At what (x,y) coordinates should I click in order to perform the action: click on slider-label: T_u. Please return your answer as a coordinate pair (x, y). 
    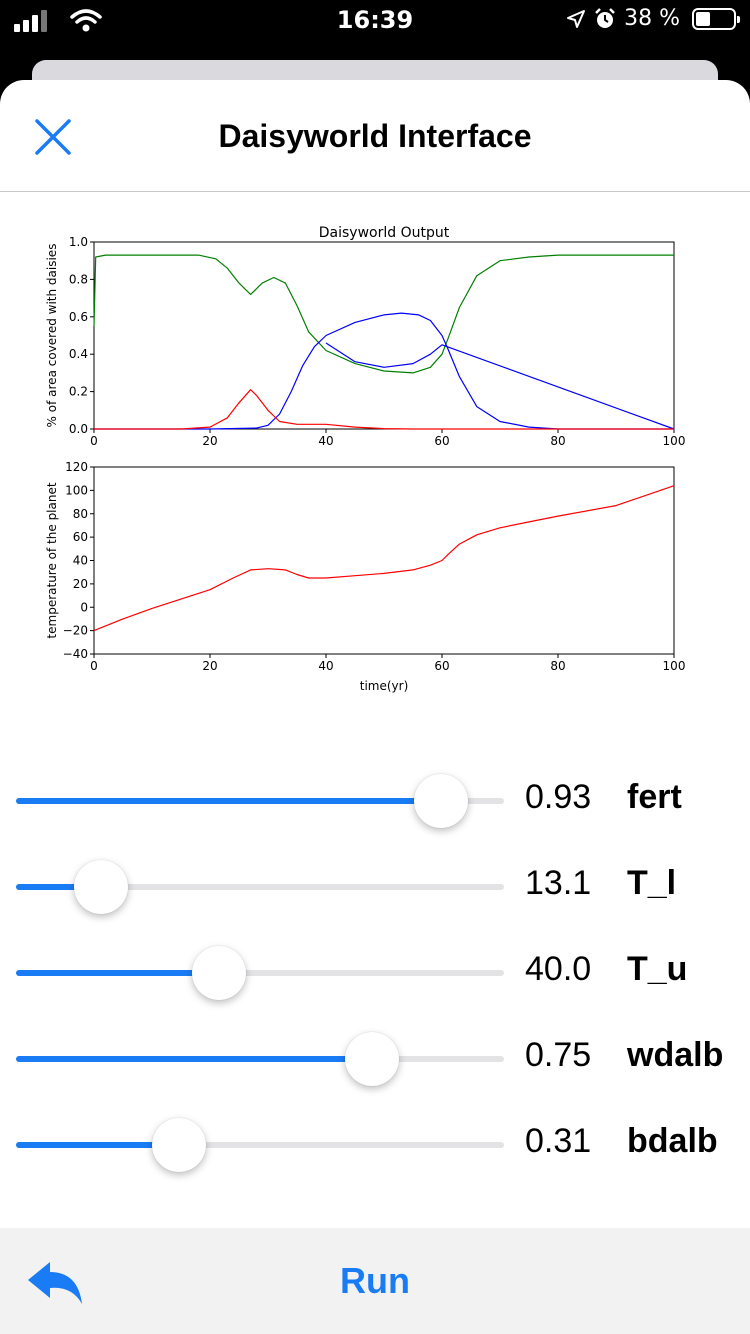
    Looking at the image, I should click on (657, 969).